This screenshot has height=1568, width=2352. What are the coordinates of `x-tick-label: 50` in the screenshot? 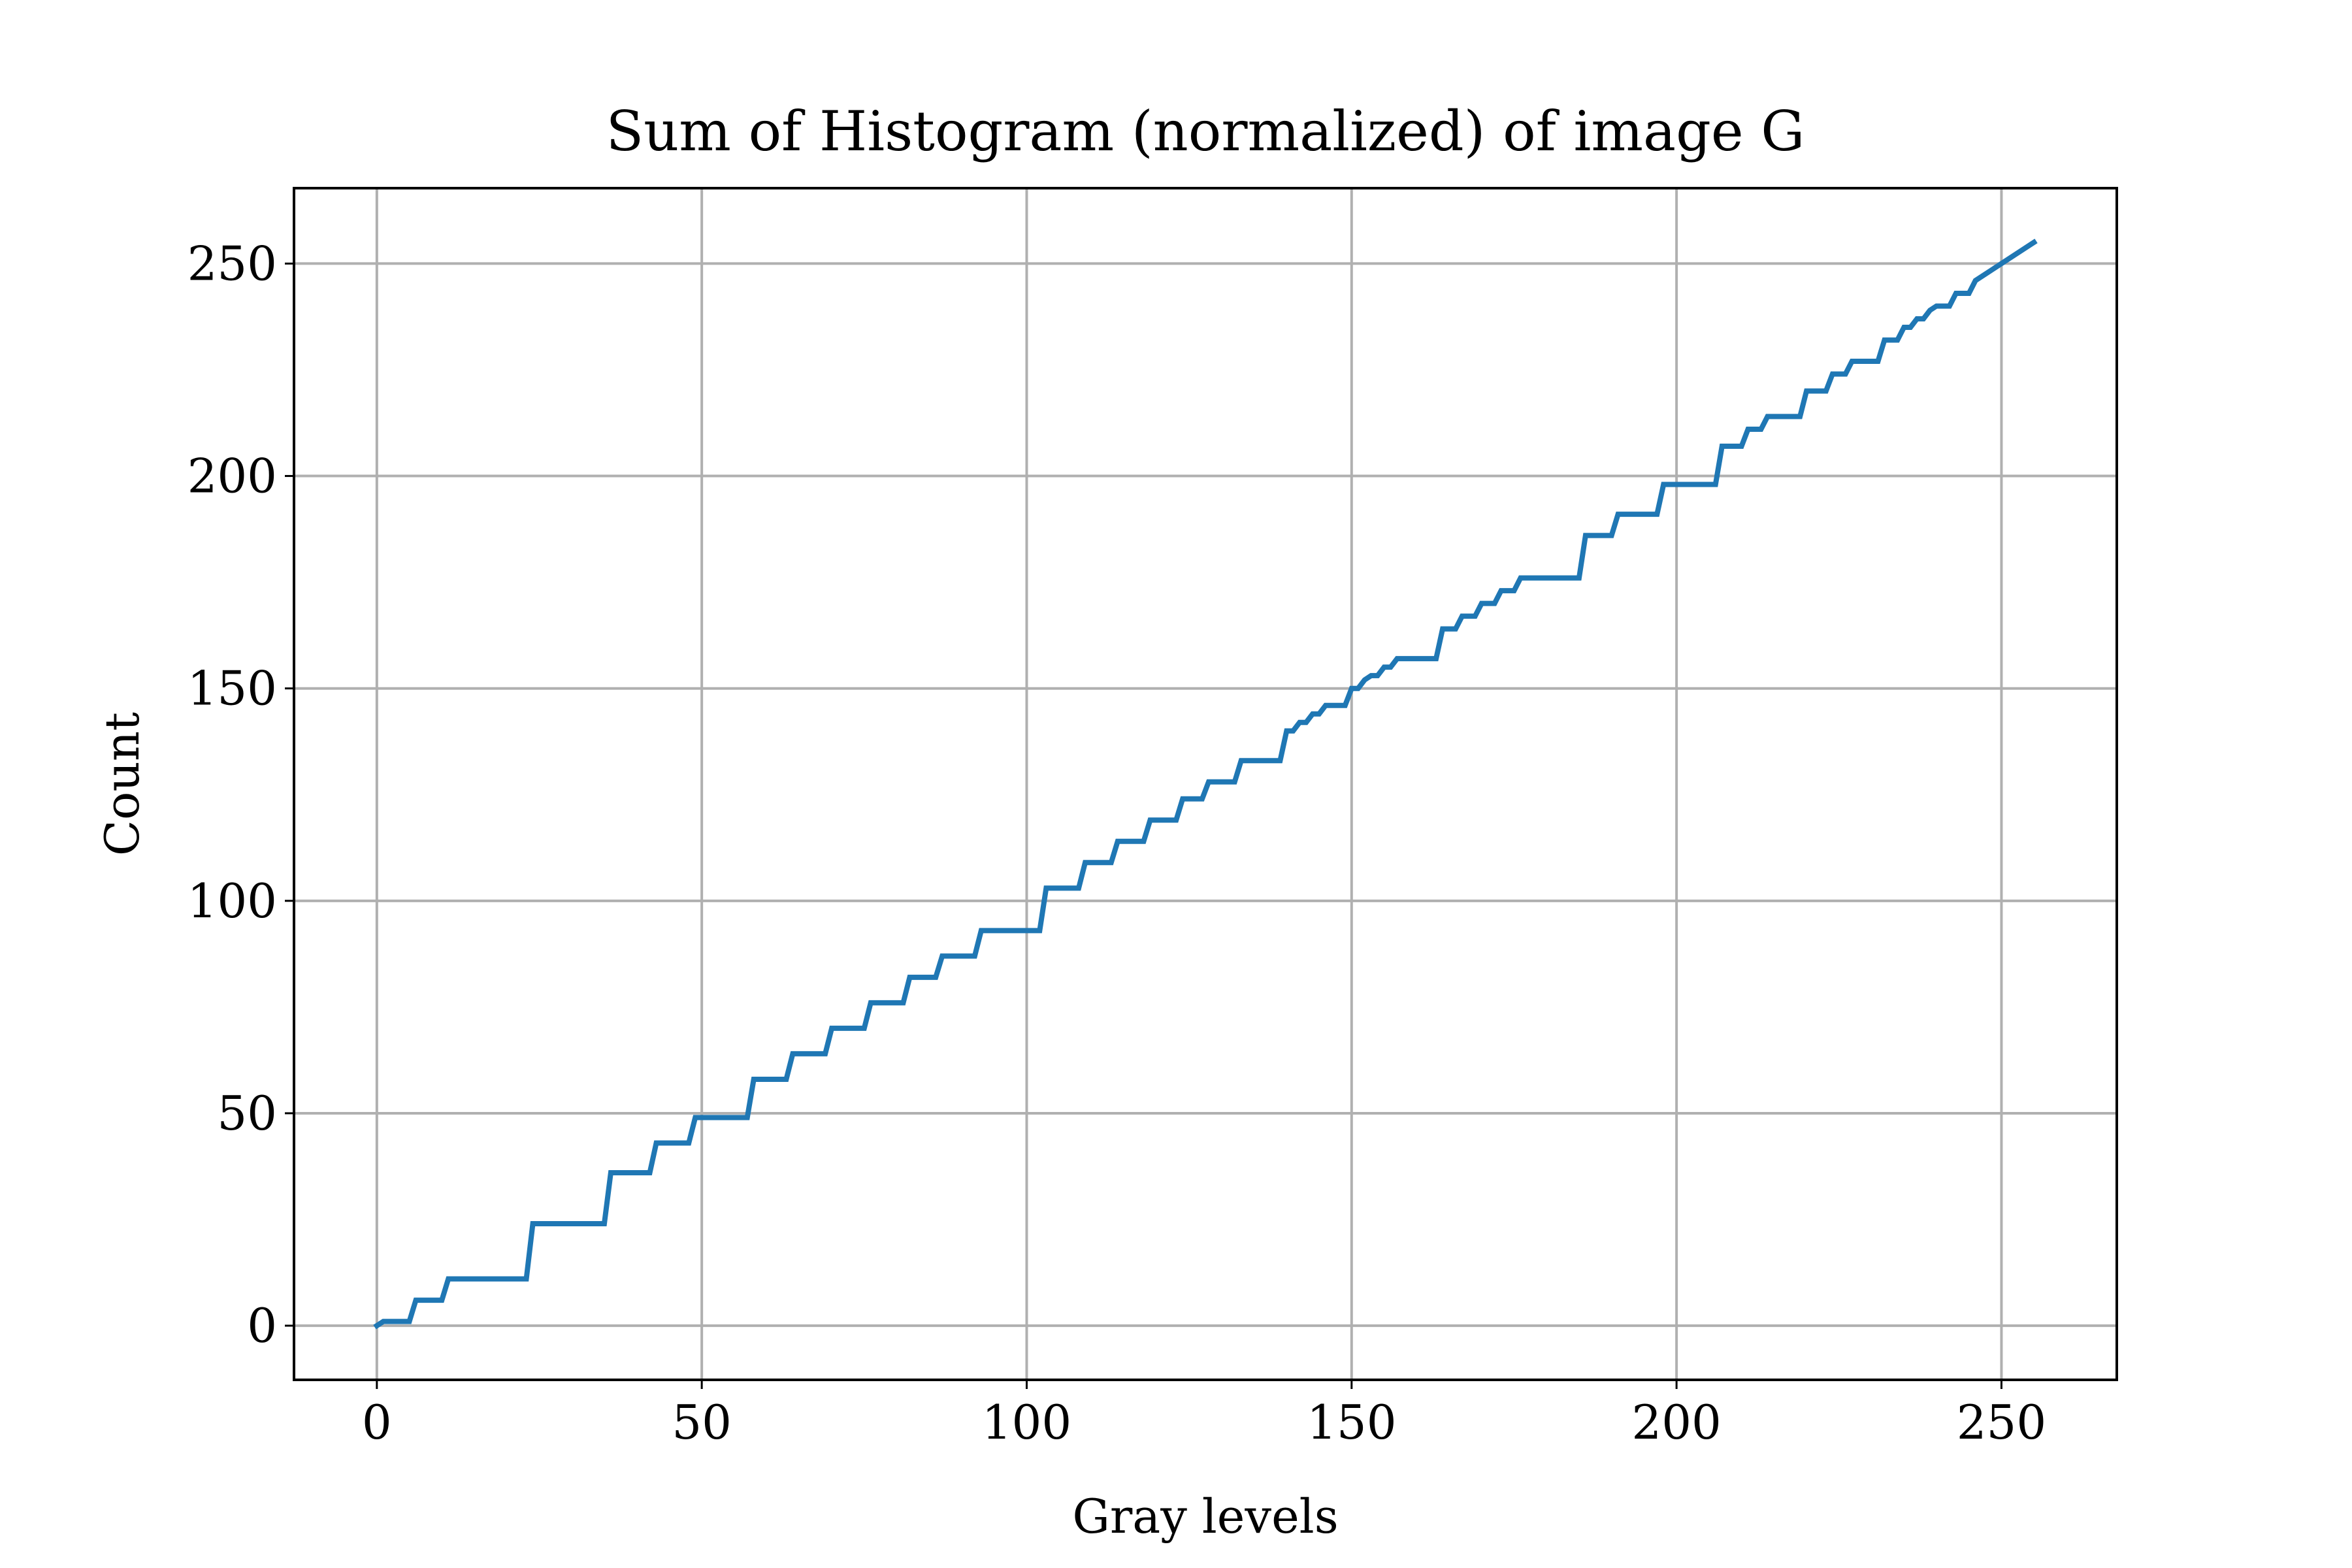 It's located at (702, 1422).